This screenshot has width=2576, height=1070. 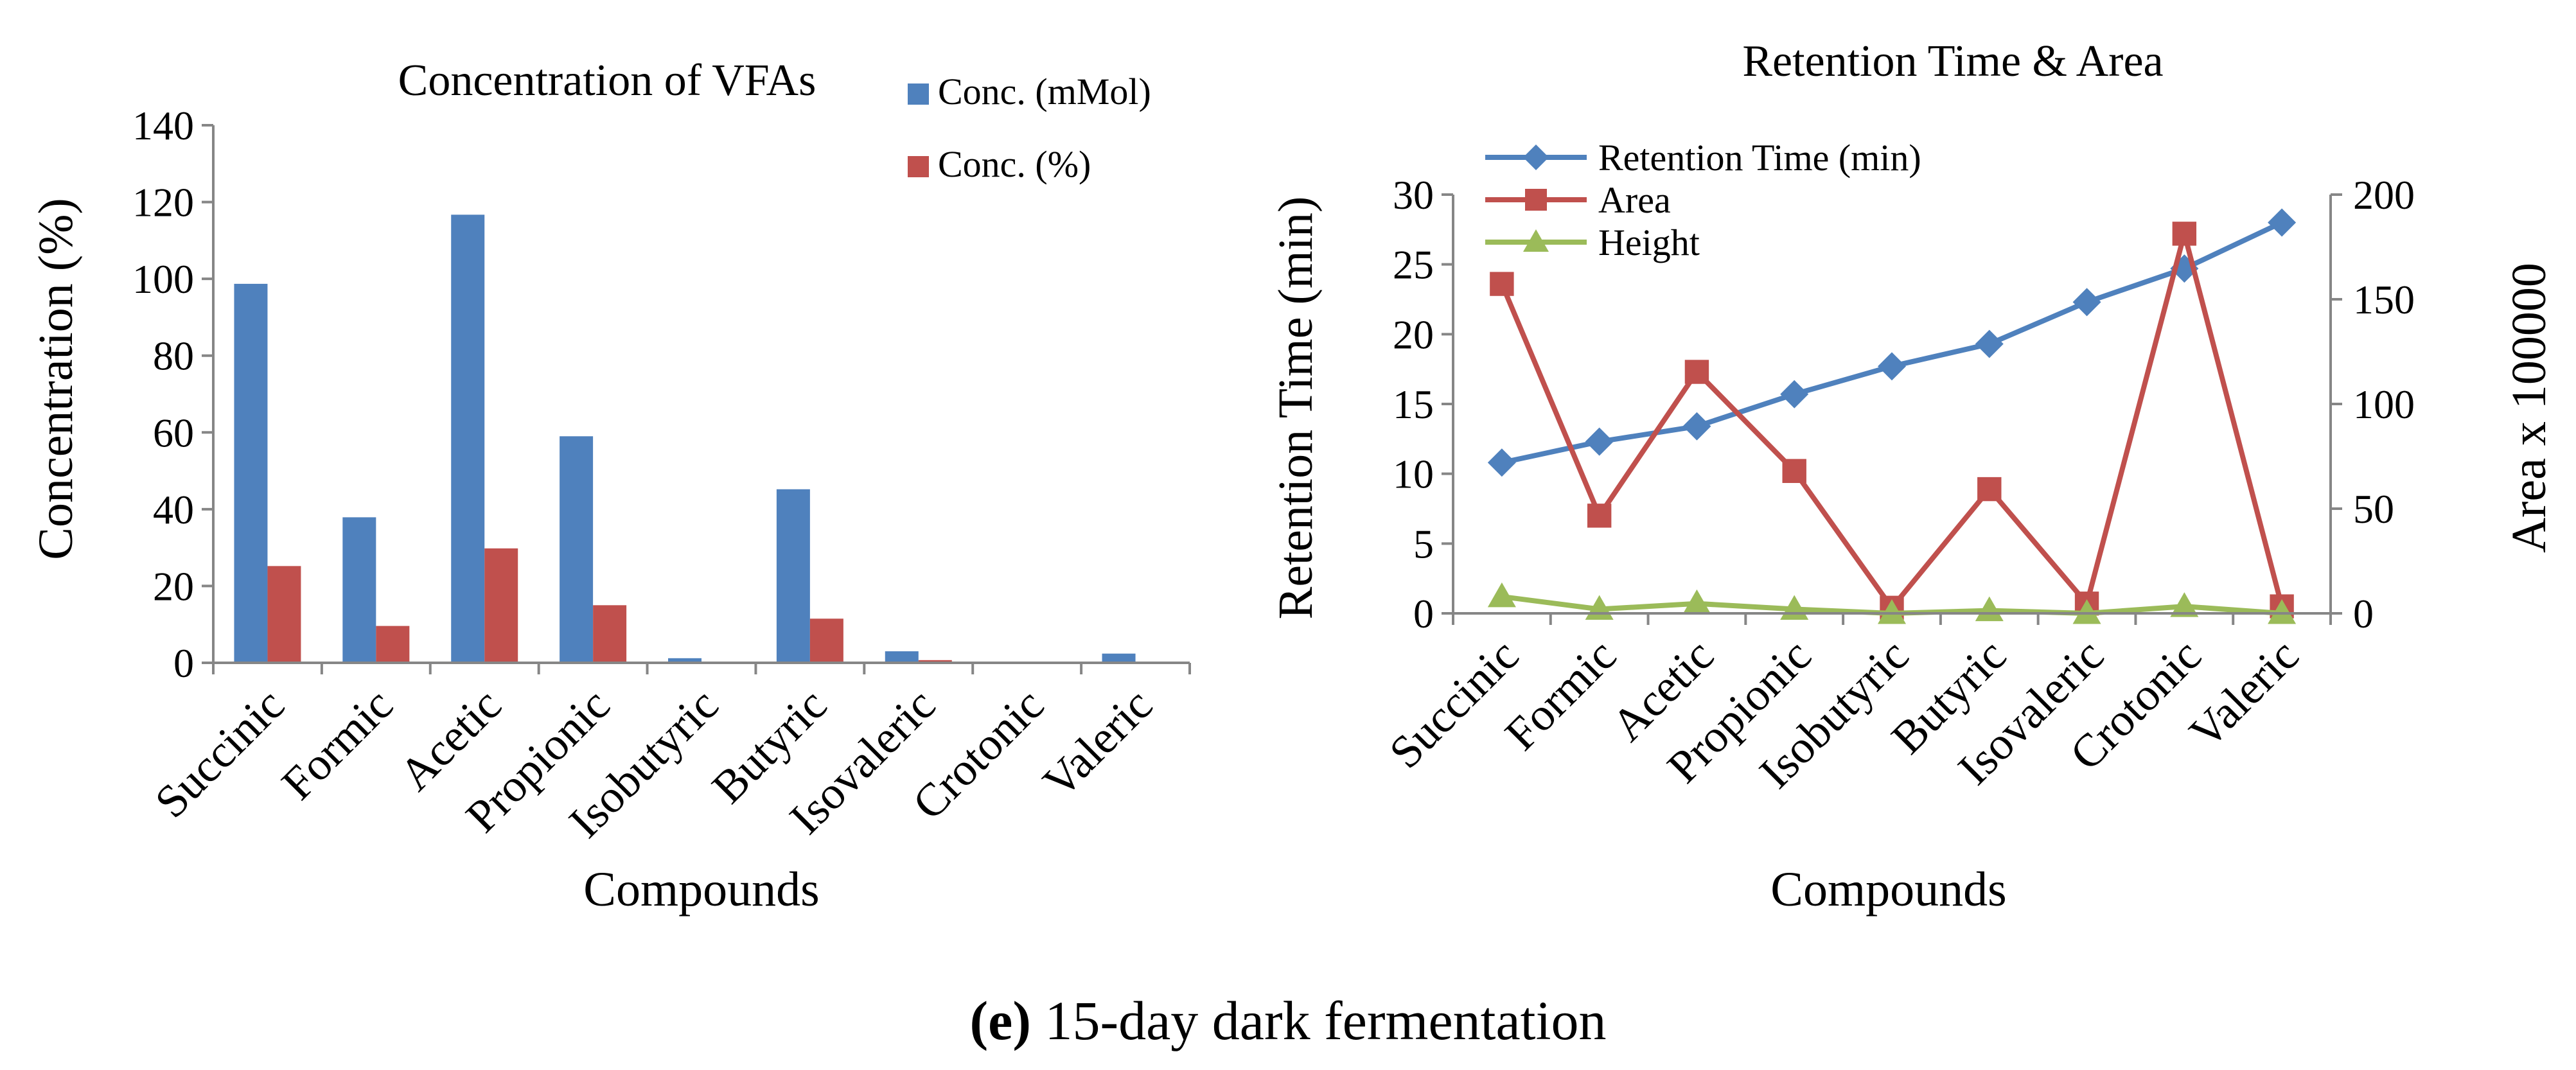 What do you see at coordinates (1599, 516) in the screenshot?
I see `point-area-formic` at bounding box center [1599, 516].